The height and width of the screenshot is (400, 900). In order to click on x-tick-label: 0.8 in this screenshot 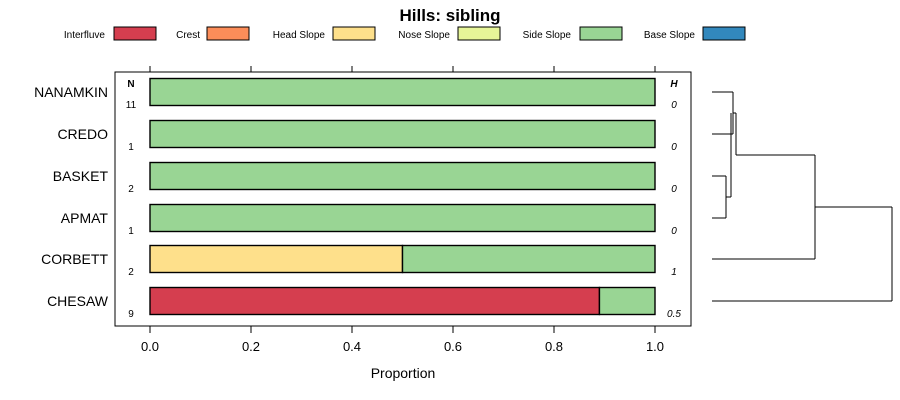, I will do `click(554, 346)`.